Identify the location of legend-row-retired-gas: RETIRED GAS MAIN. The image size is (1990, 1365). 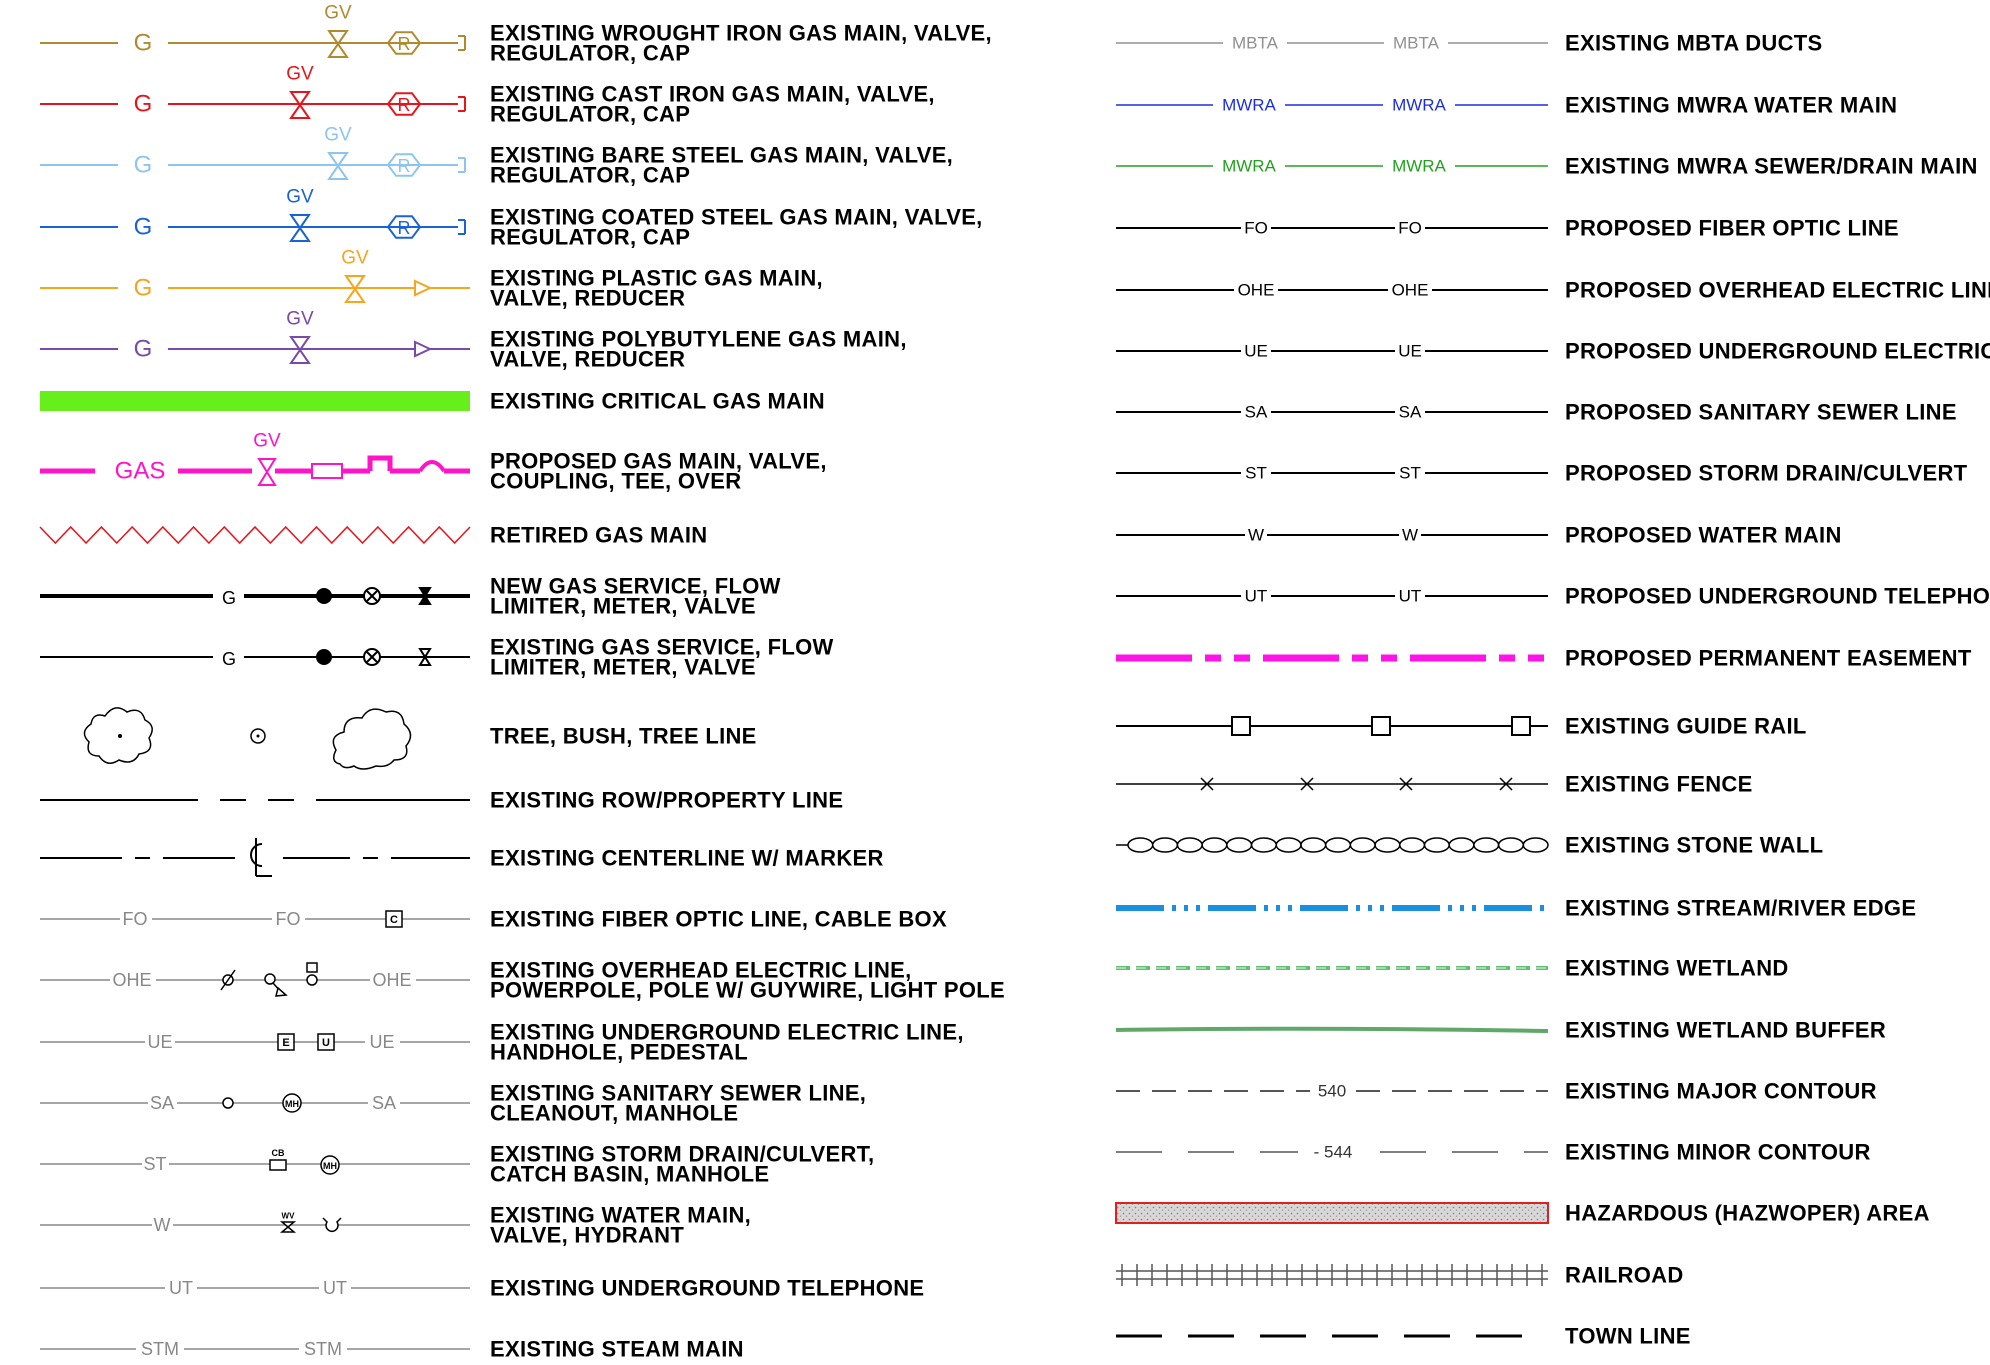
(373, 535).